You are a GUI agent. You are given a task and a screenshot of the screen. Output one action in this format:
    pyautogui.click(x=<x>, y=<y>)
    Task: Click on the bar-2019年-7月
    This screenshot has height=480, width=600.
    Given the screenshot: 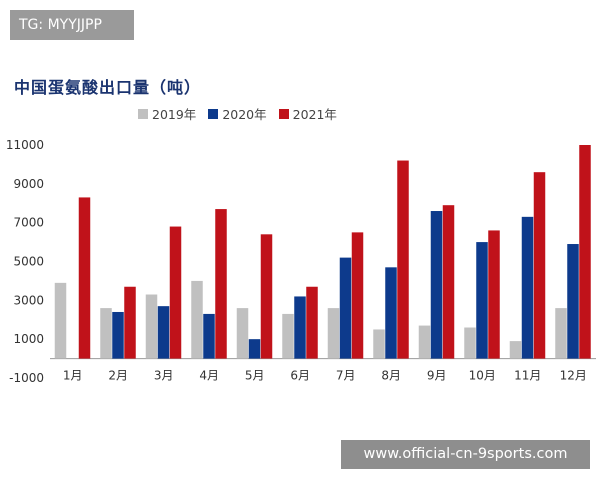 What is the action you would take?
    pyautogui.click(x=333, y=333)
    